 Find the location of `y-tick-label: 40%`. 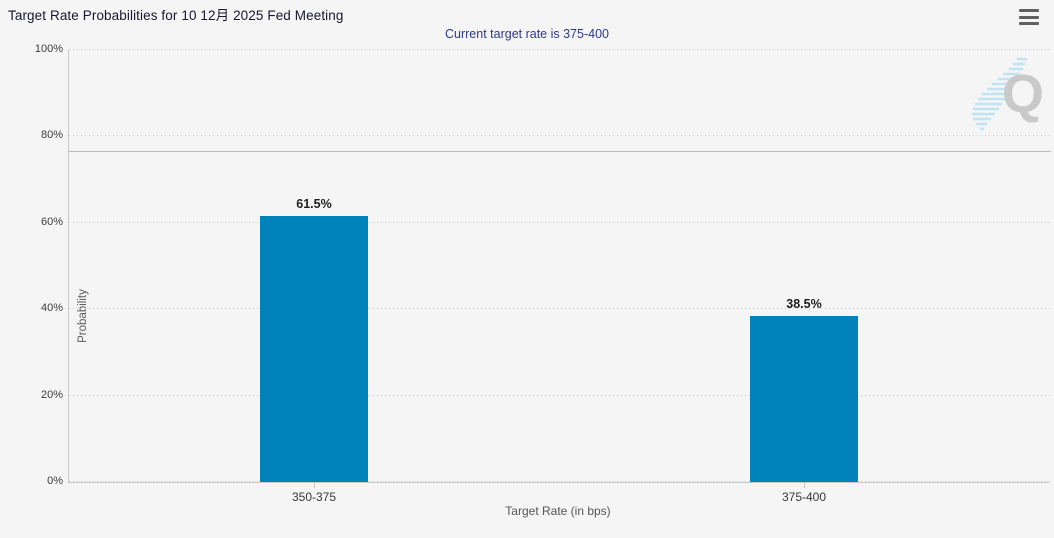

y-tick-label: 40% is located at coordinates (51, 308).